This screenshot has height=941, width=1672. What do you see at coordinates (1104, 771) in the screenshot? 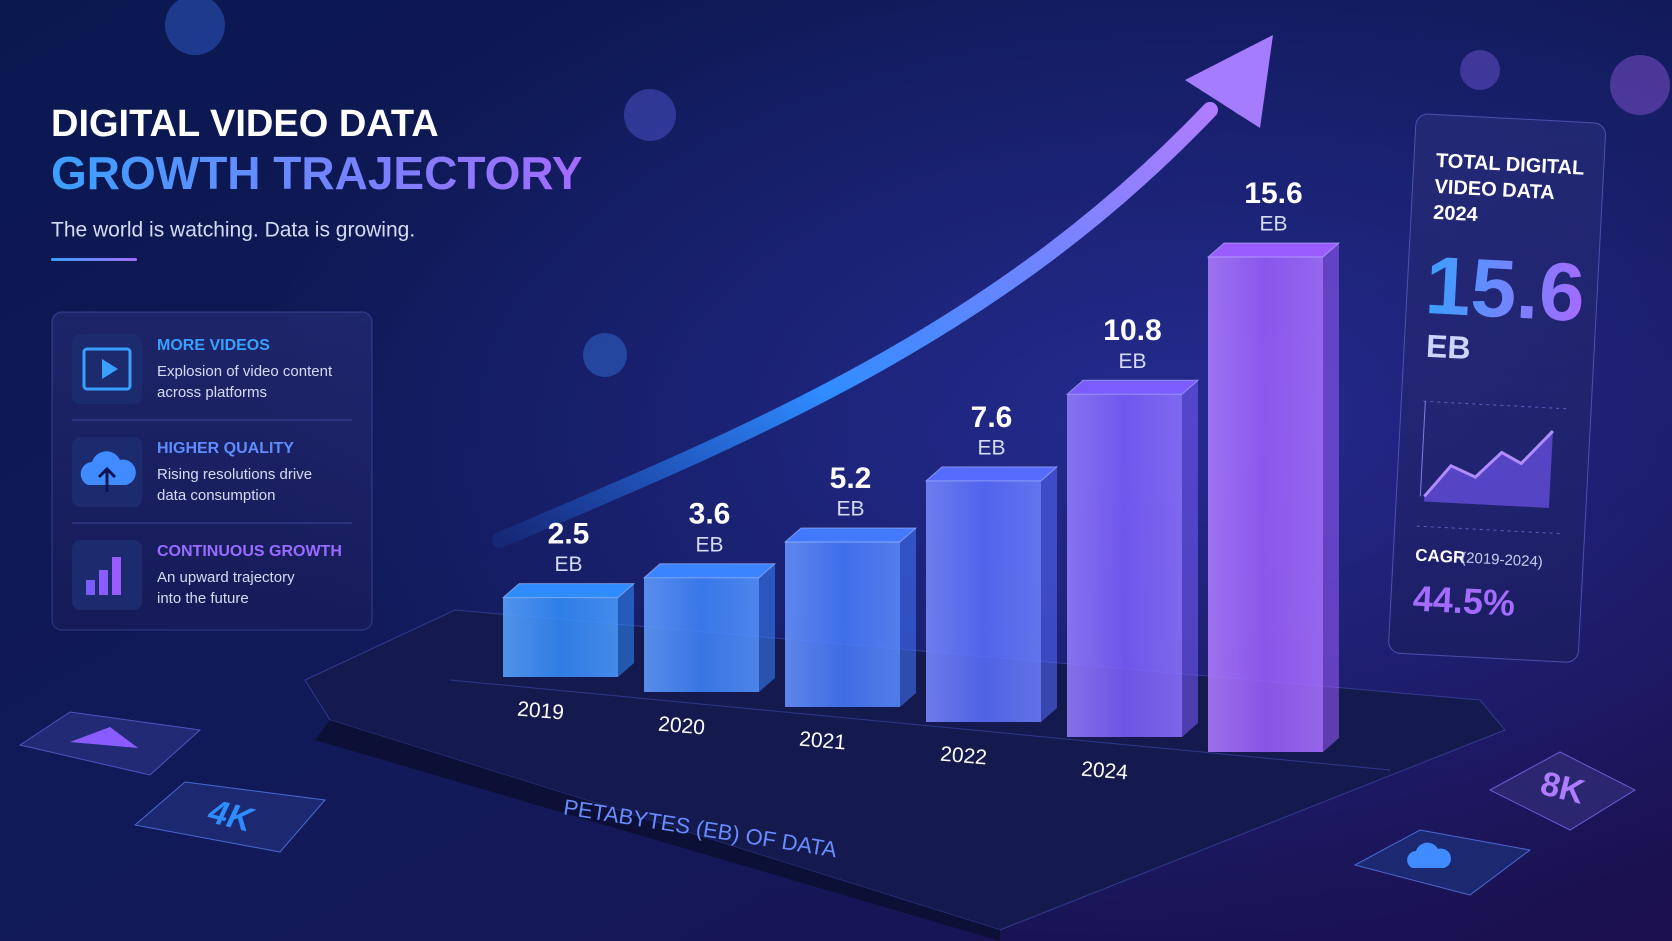
I see `x-tick-label: 2024` at bounding box center [1104, 771].